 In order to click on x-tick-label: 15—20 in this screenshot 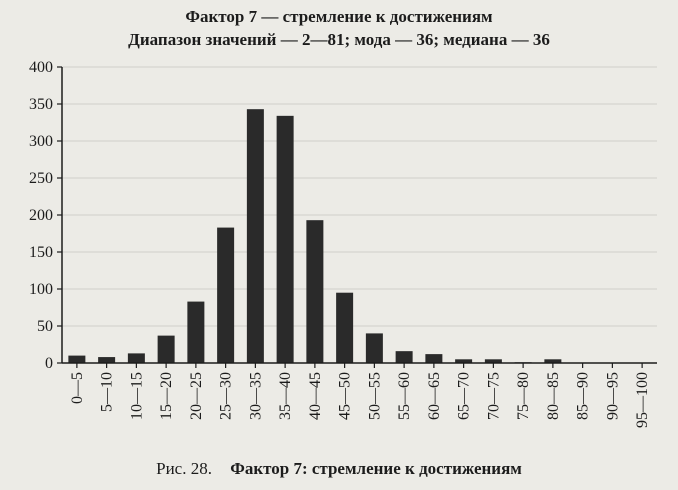, I will do `click(166, 396)`.